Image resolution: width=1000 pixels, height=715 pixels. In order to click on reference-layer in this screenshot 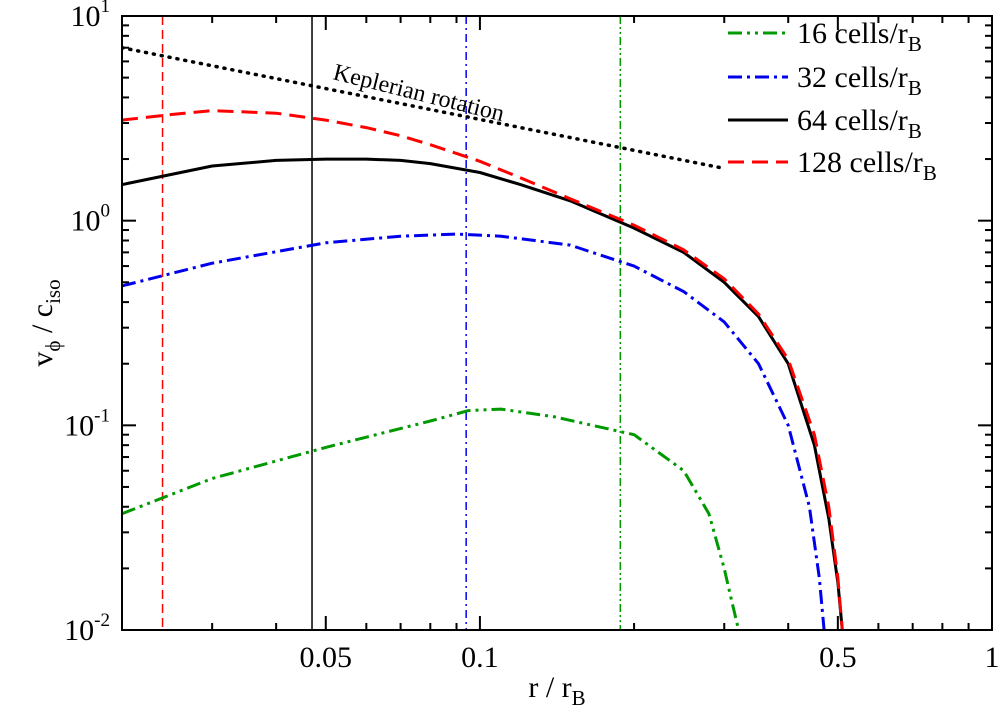, I will do `click(424, 108)`.